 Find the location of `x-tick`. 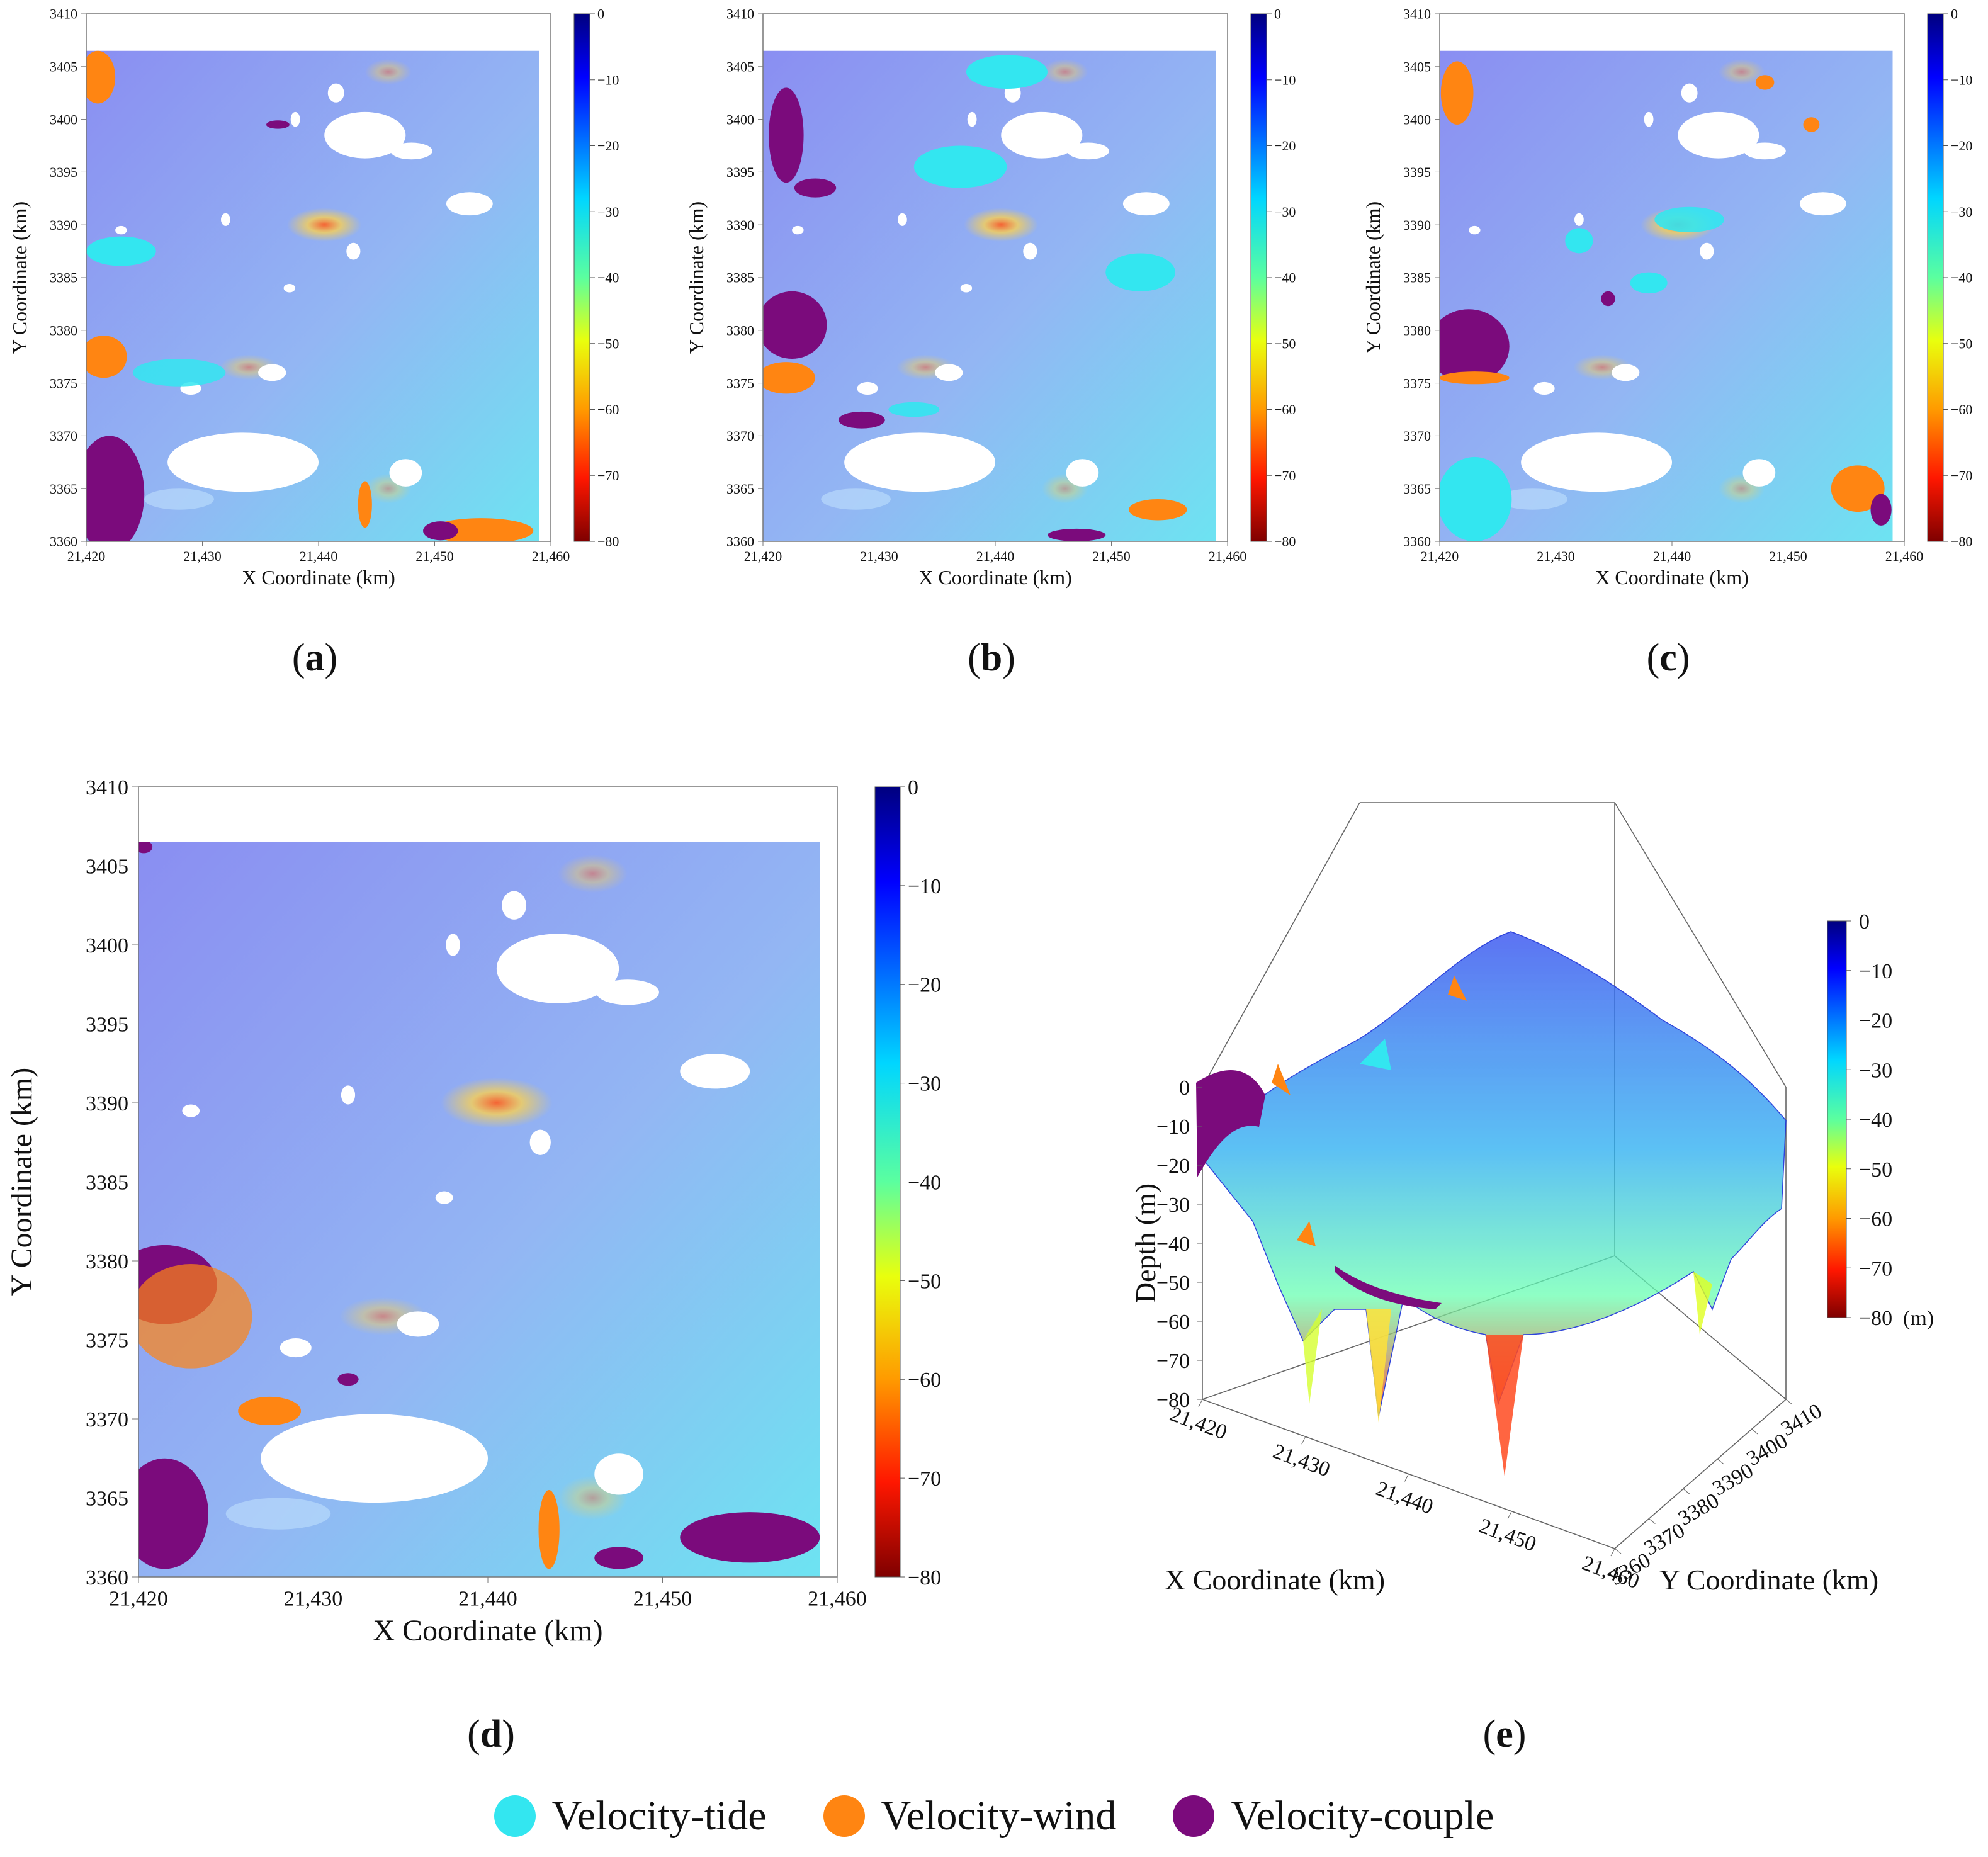

x-tick is located at coordinates (1612, 1552).